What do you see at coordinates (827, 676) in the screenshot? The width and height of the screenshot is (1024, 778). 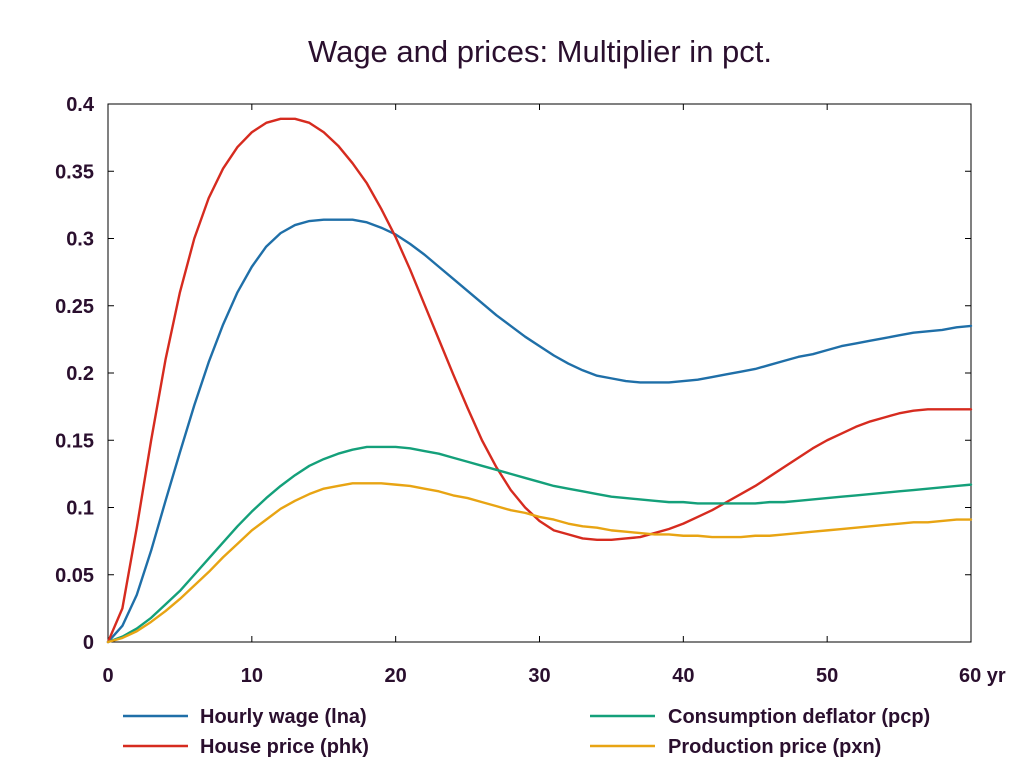 I see `x-tick-label: 50` at bounding box center [827, 676].